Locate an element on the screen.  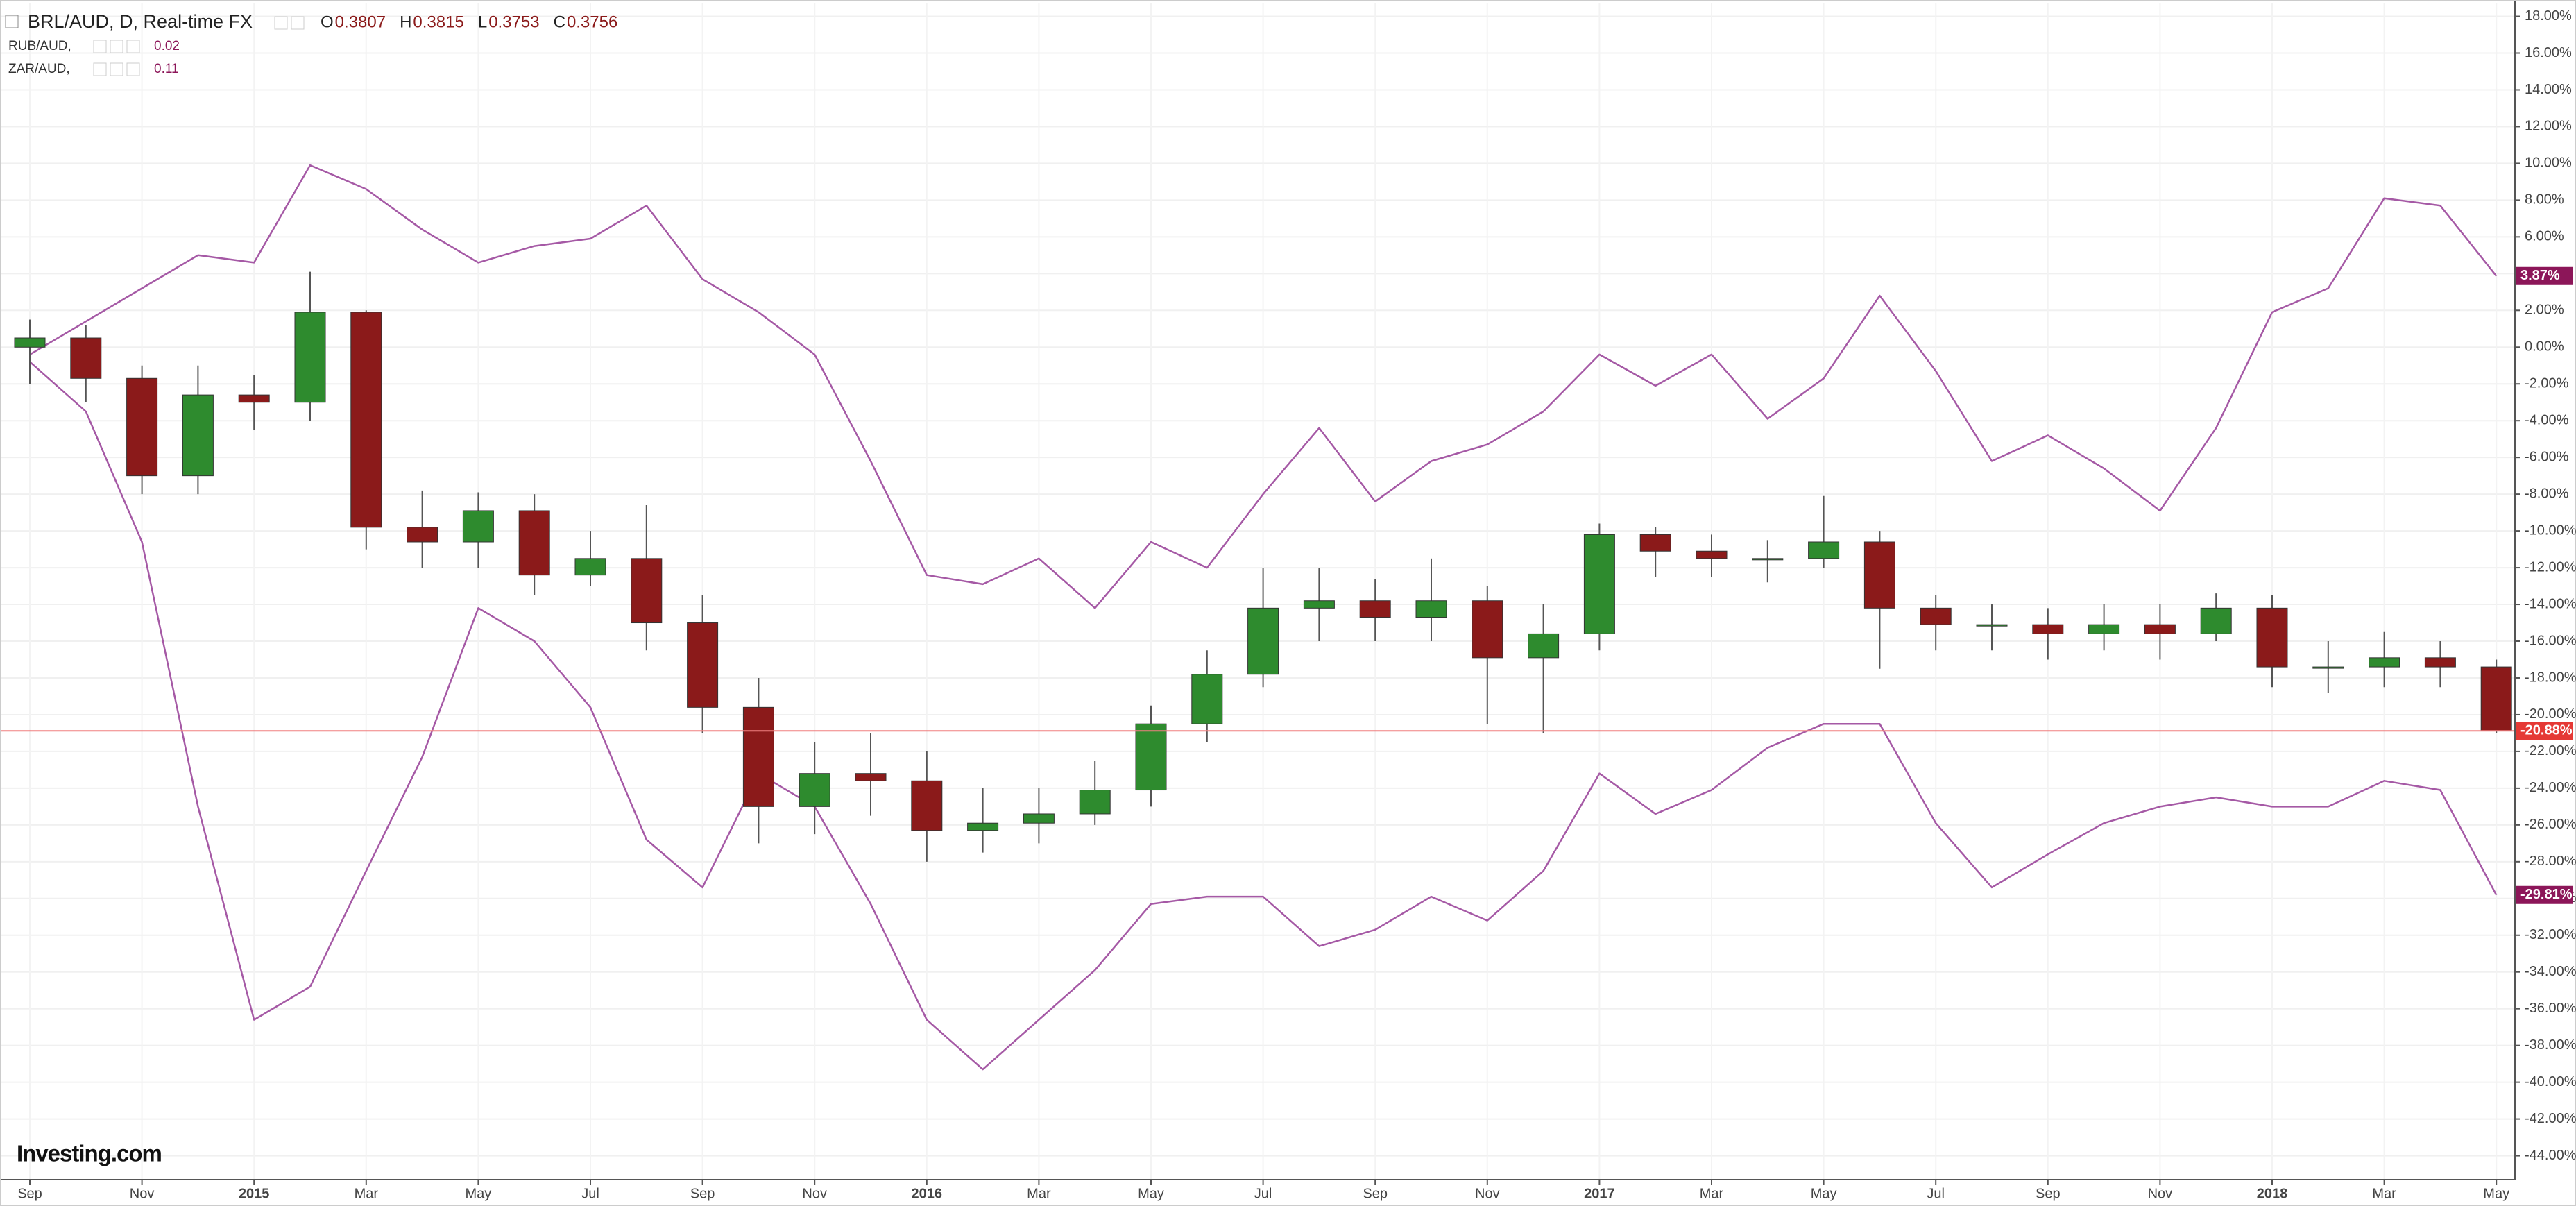
logo: Investing.com is located at coordinates (89, 1153).